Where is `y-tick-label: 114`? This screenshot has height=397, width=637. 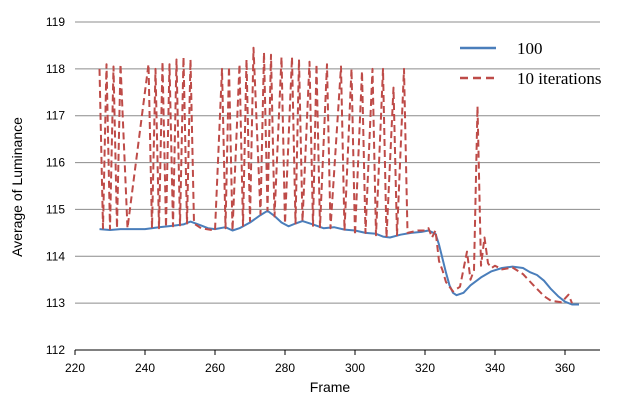
y-tick-label: 114 is located at coordinates (55, 256).